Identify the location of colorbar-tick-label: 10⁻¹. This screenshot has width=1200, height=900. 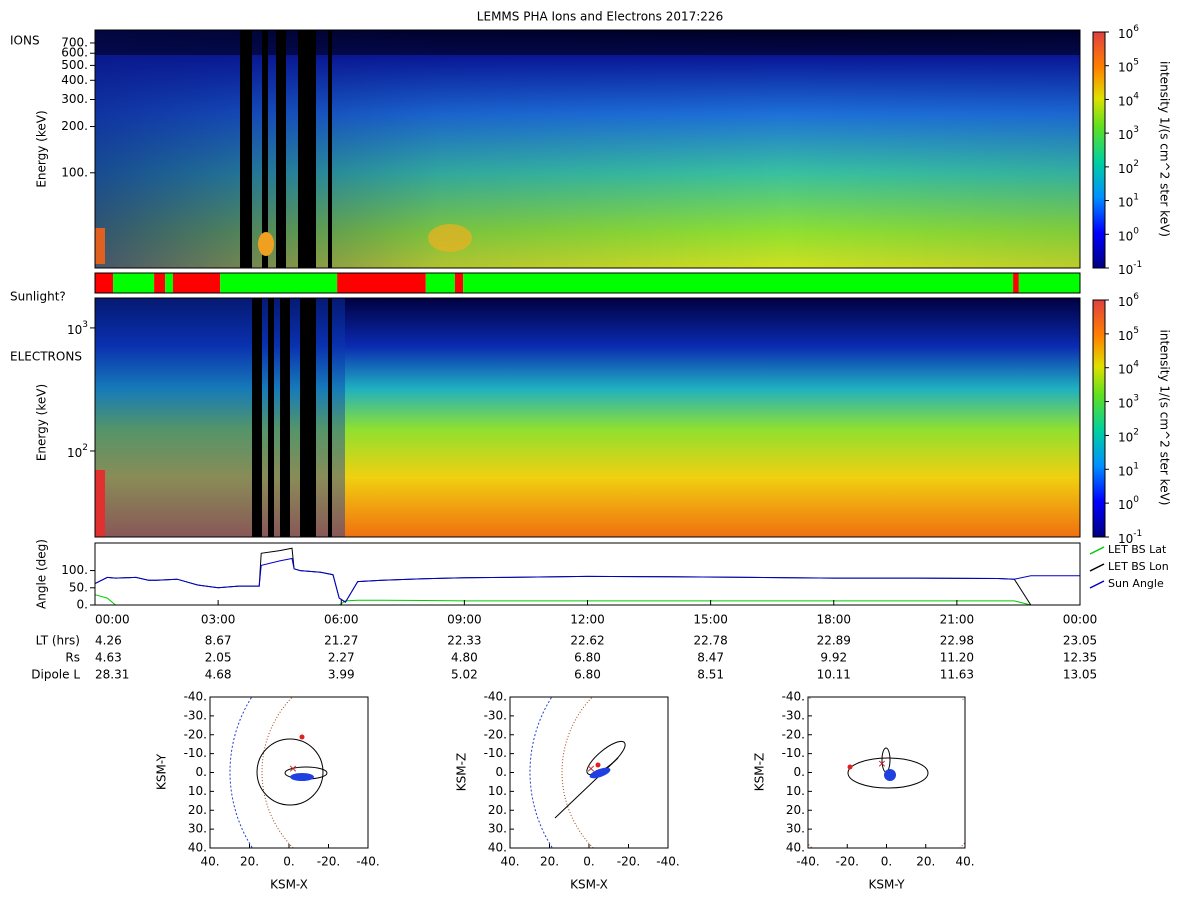
(1130, 537).